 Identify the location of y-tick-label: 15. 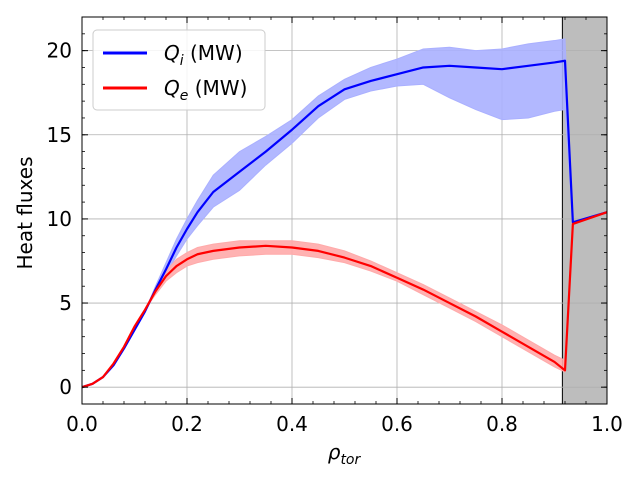
(59, 135).